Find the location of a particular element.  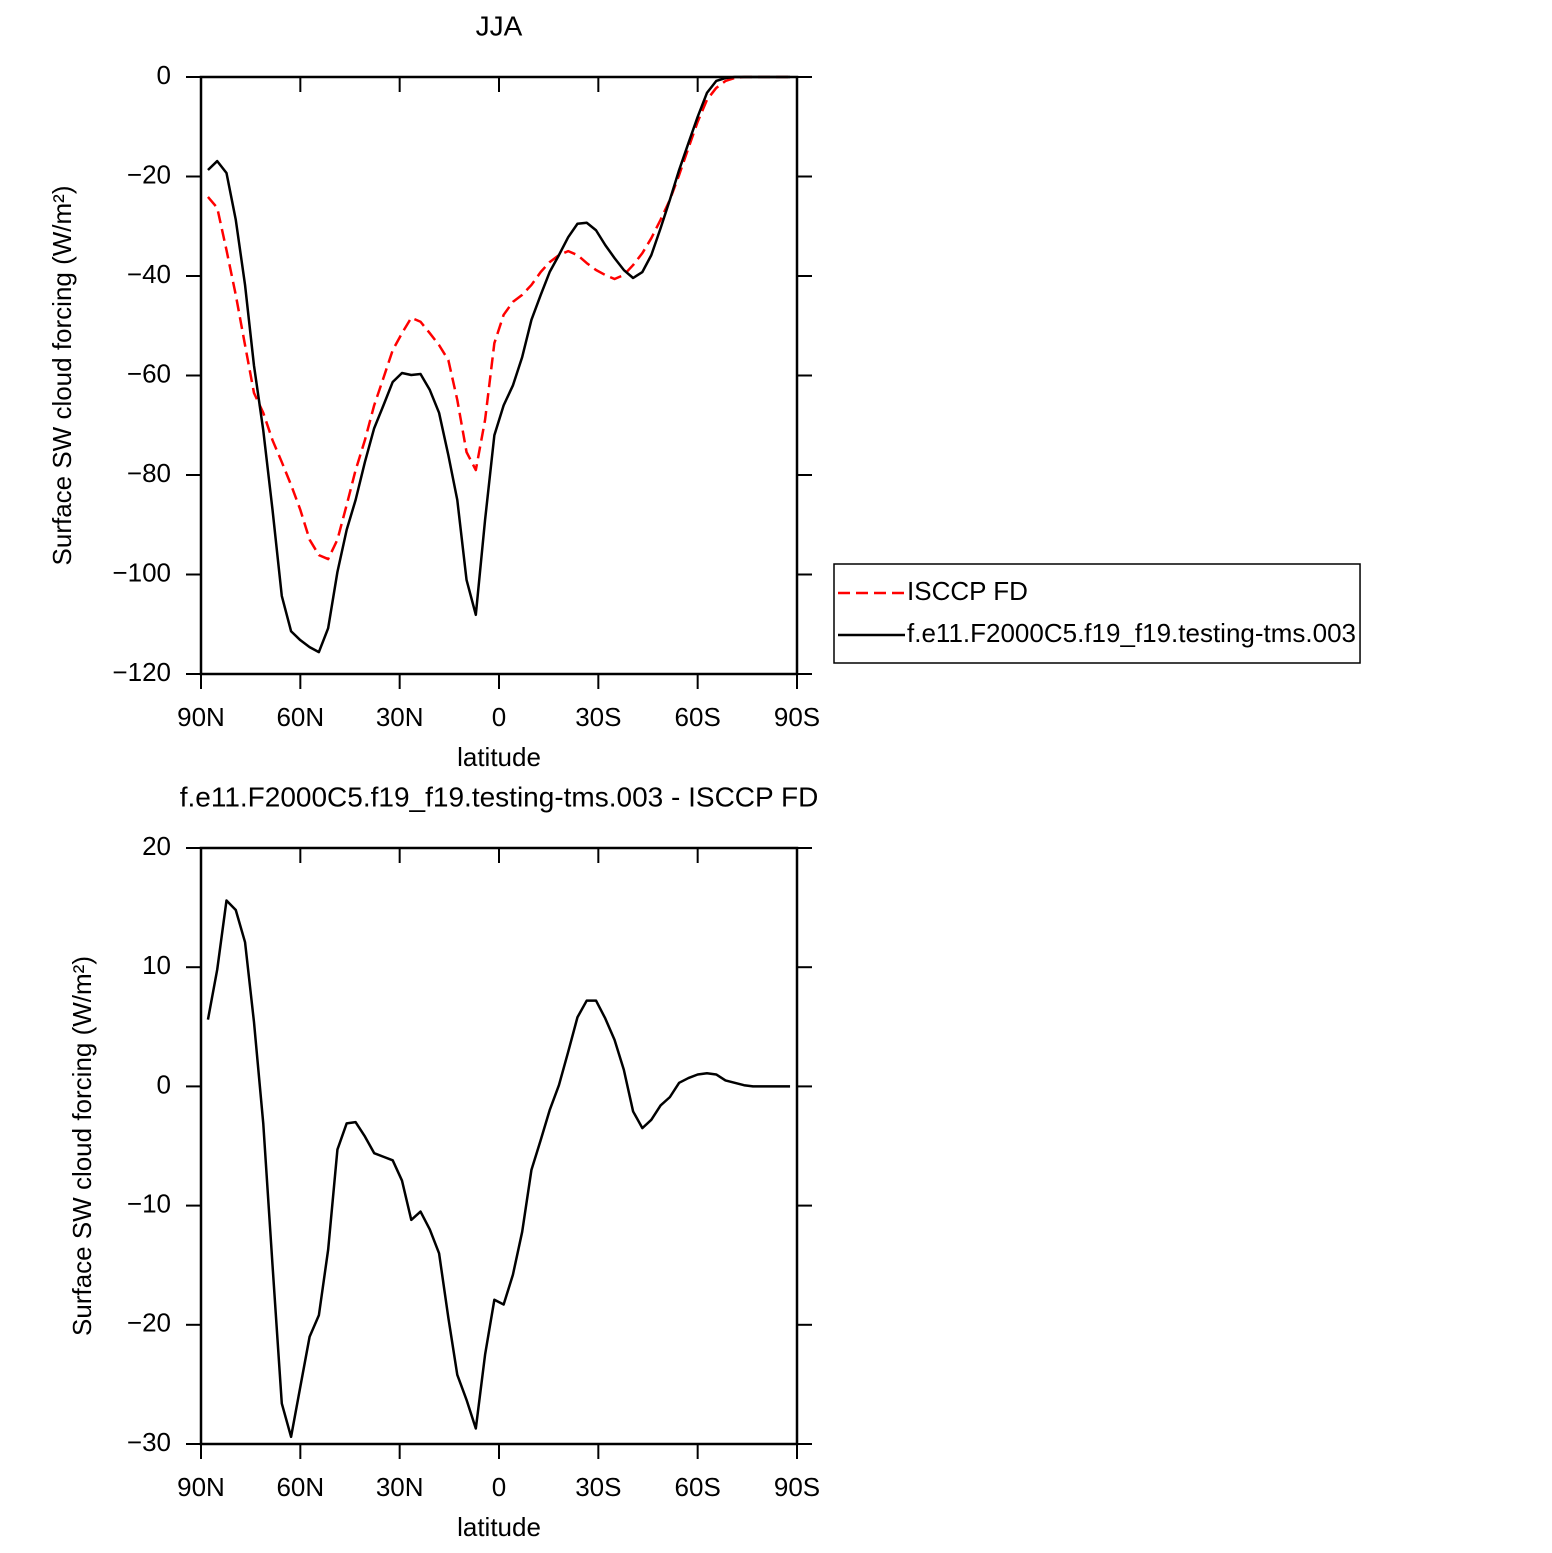

y-tick-label: −40 is located at coordinates (149, 274).